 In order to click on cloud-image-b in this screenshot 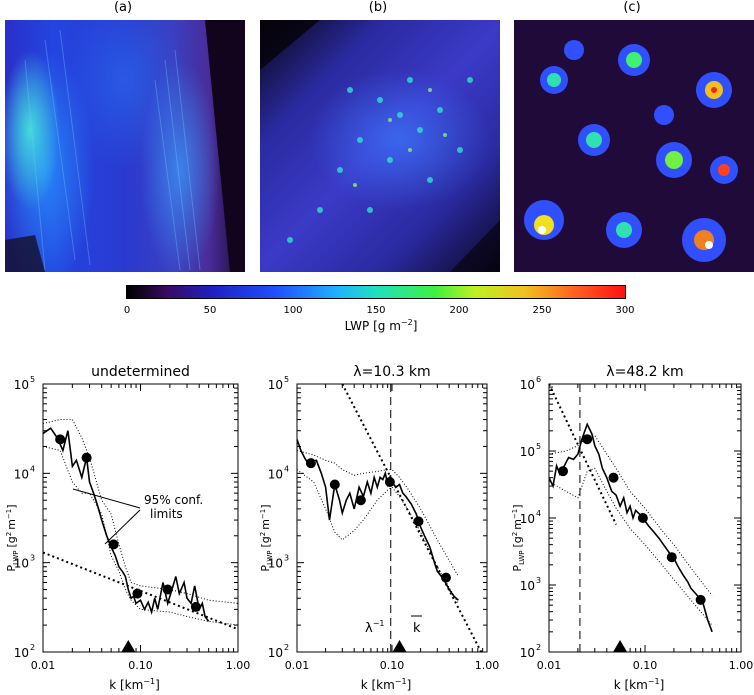, I will do `click(380, 146)`.